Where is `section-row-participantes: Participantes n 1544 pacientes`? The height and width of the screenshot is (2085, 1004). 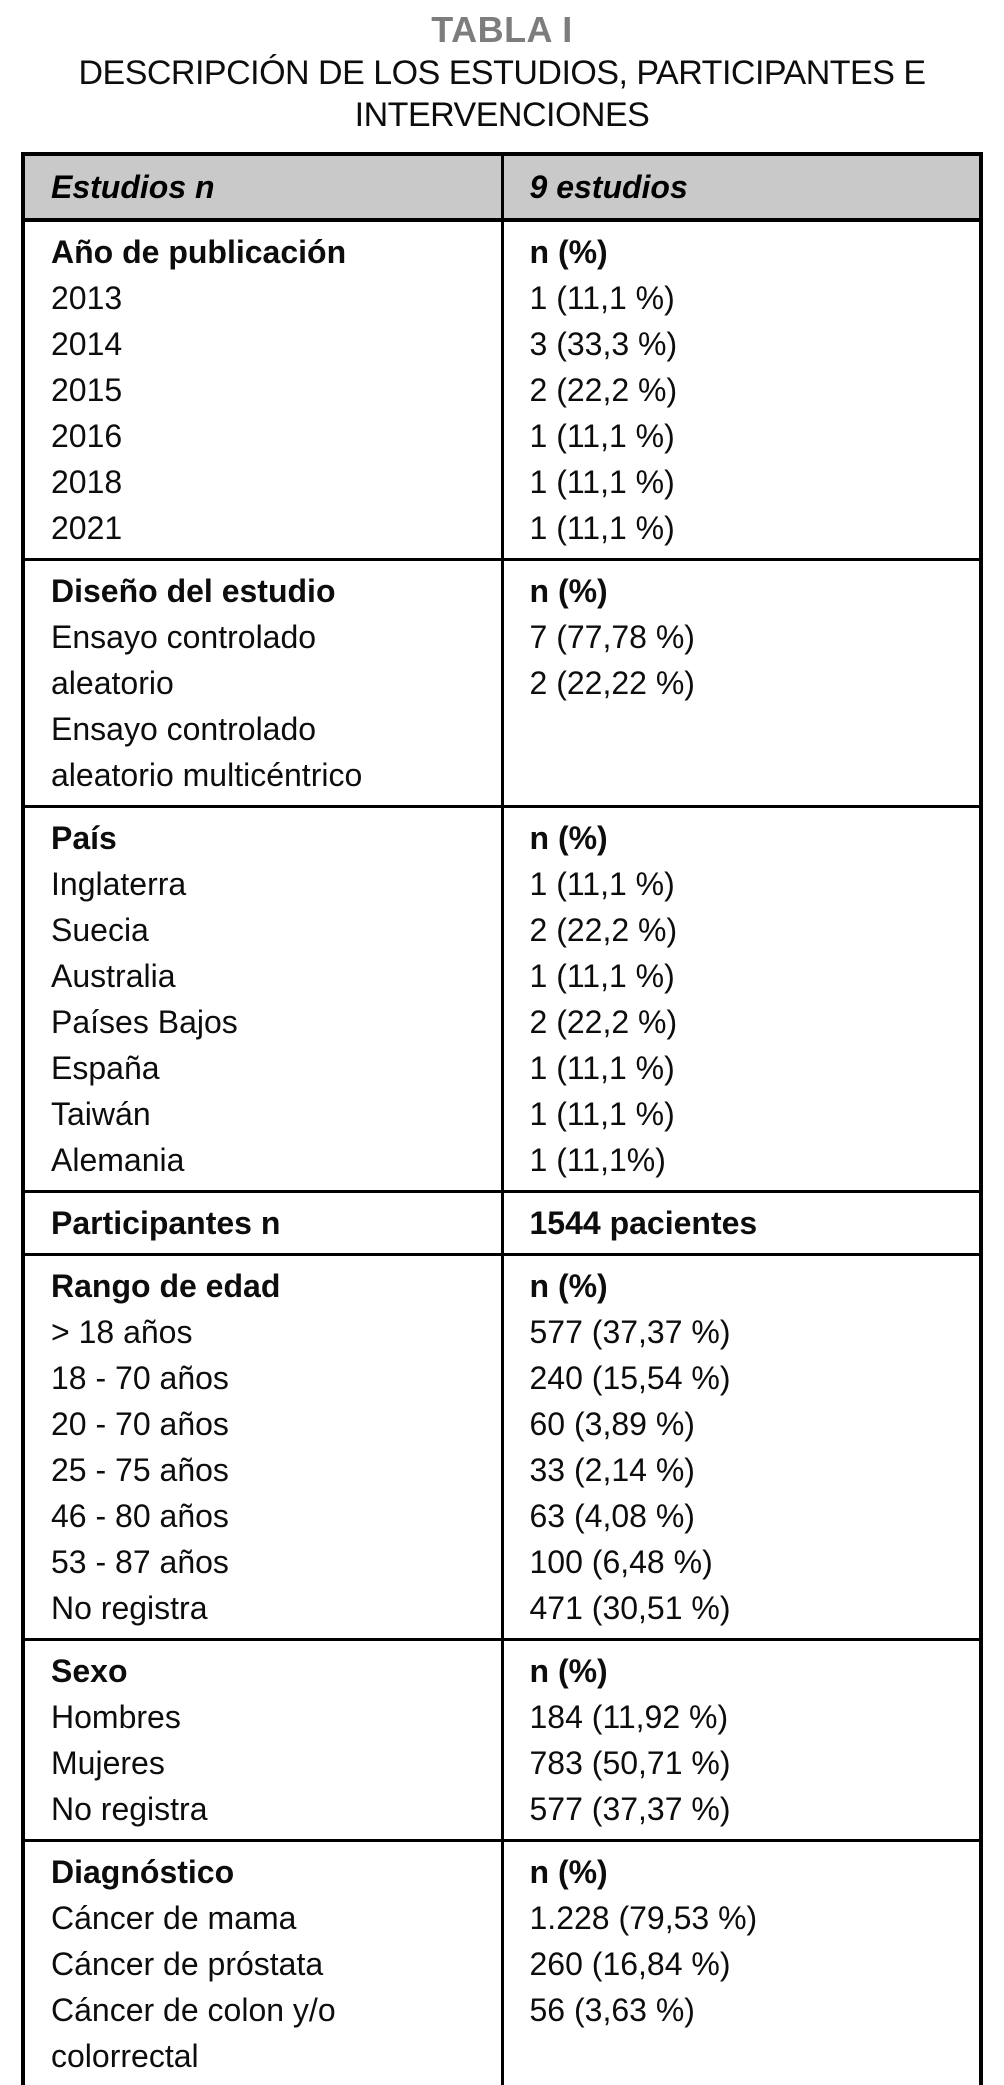
section-row-participantes: Participantes n 1544 pacientes is located at coordinates (502, 1223).